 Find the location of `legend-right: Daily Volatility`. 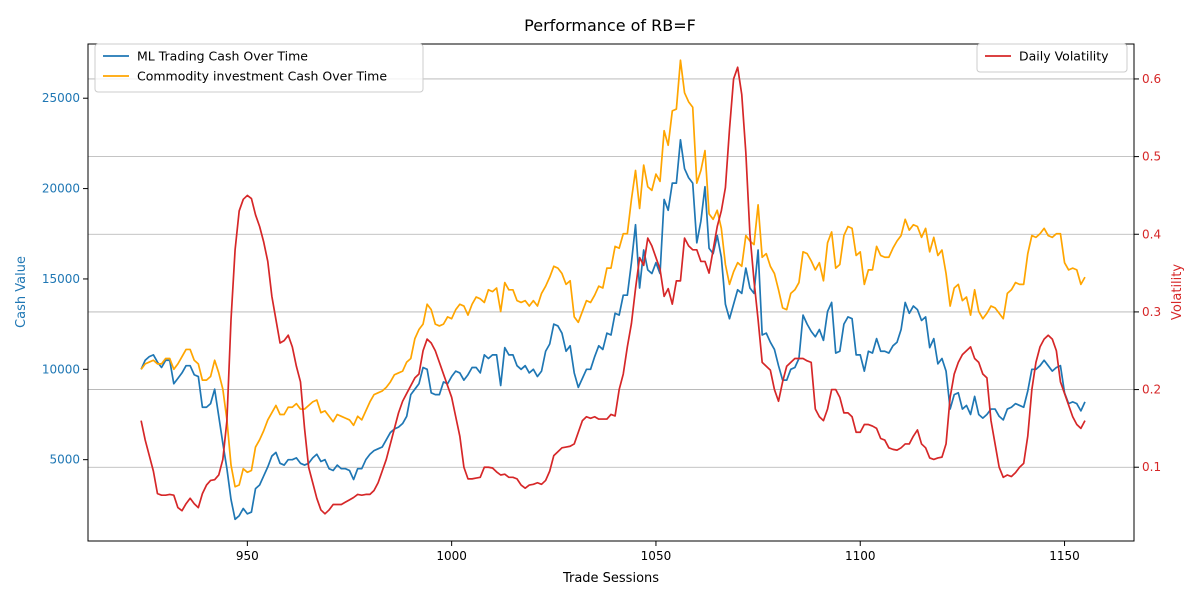

legend-right: Daily Volatility is located at coordinates (1052, 58).